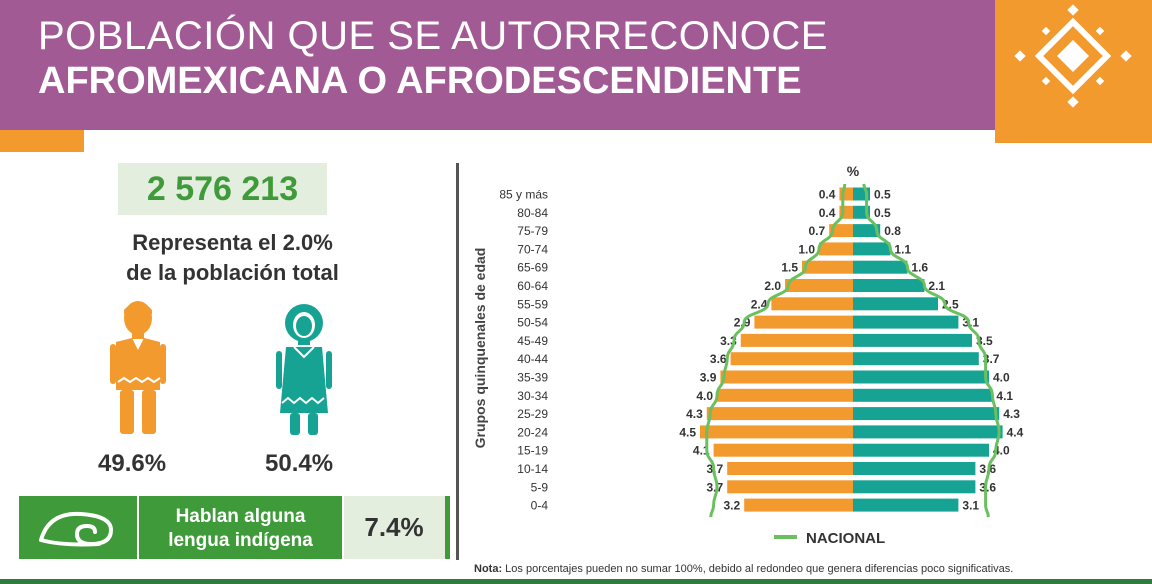 This screenshot has height=584, width=1152. Describe the element at coordinates (240, 540) in the screenshot. I see `language-label-line2: lengua indígena` at that location.